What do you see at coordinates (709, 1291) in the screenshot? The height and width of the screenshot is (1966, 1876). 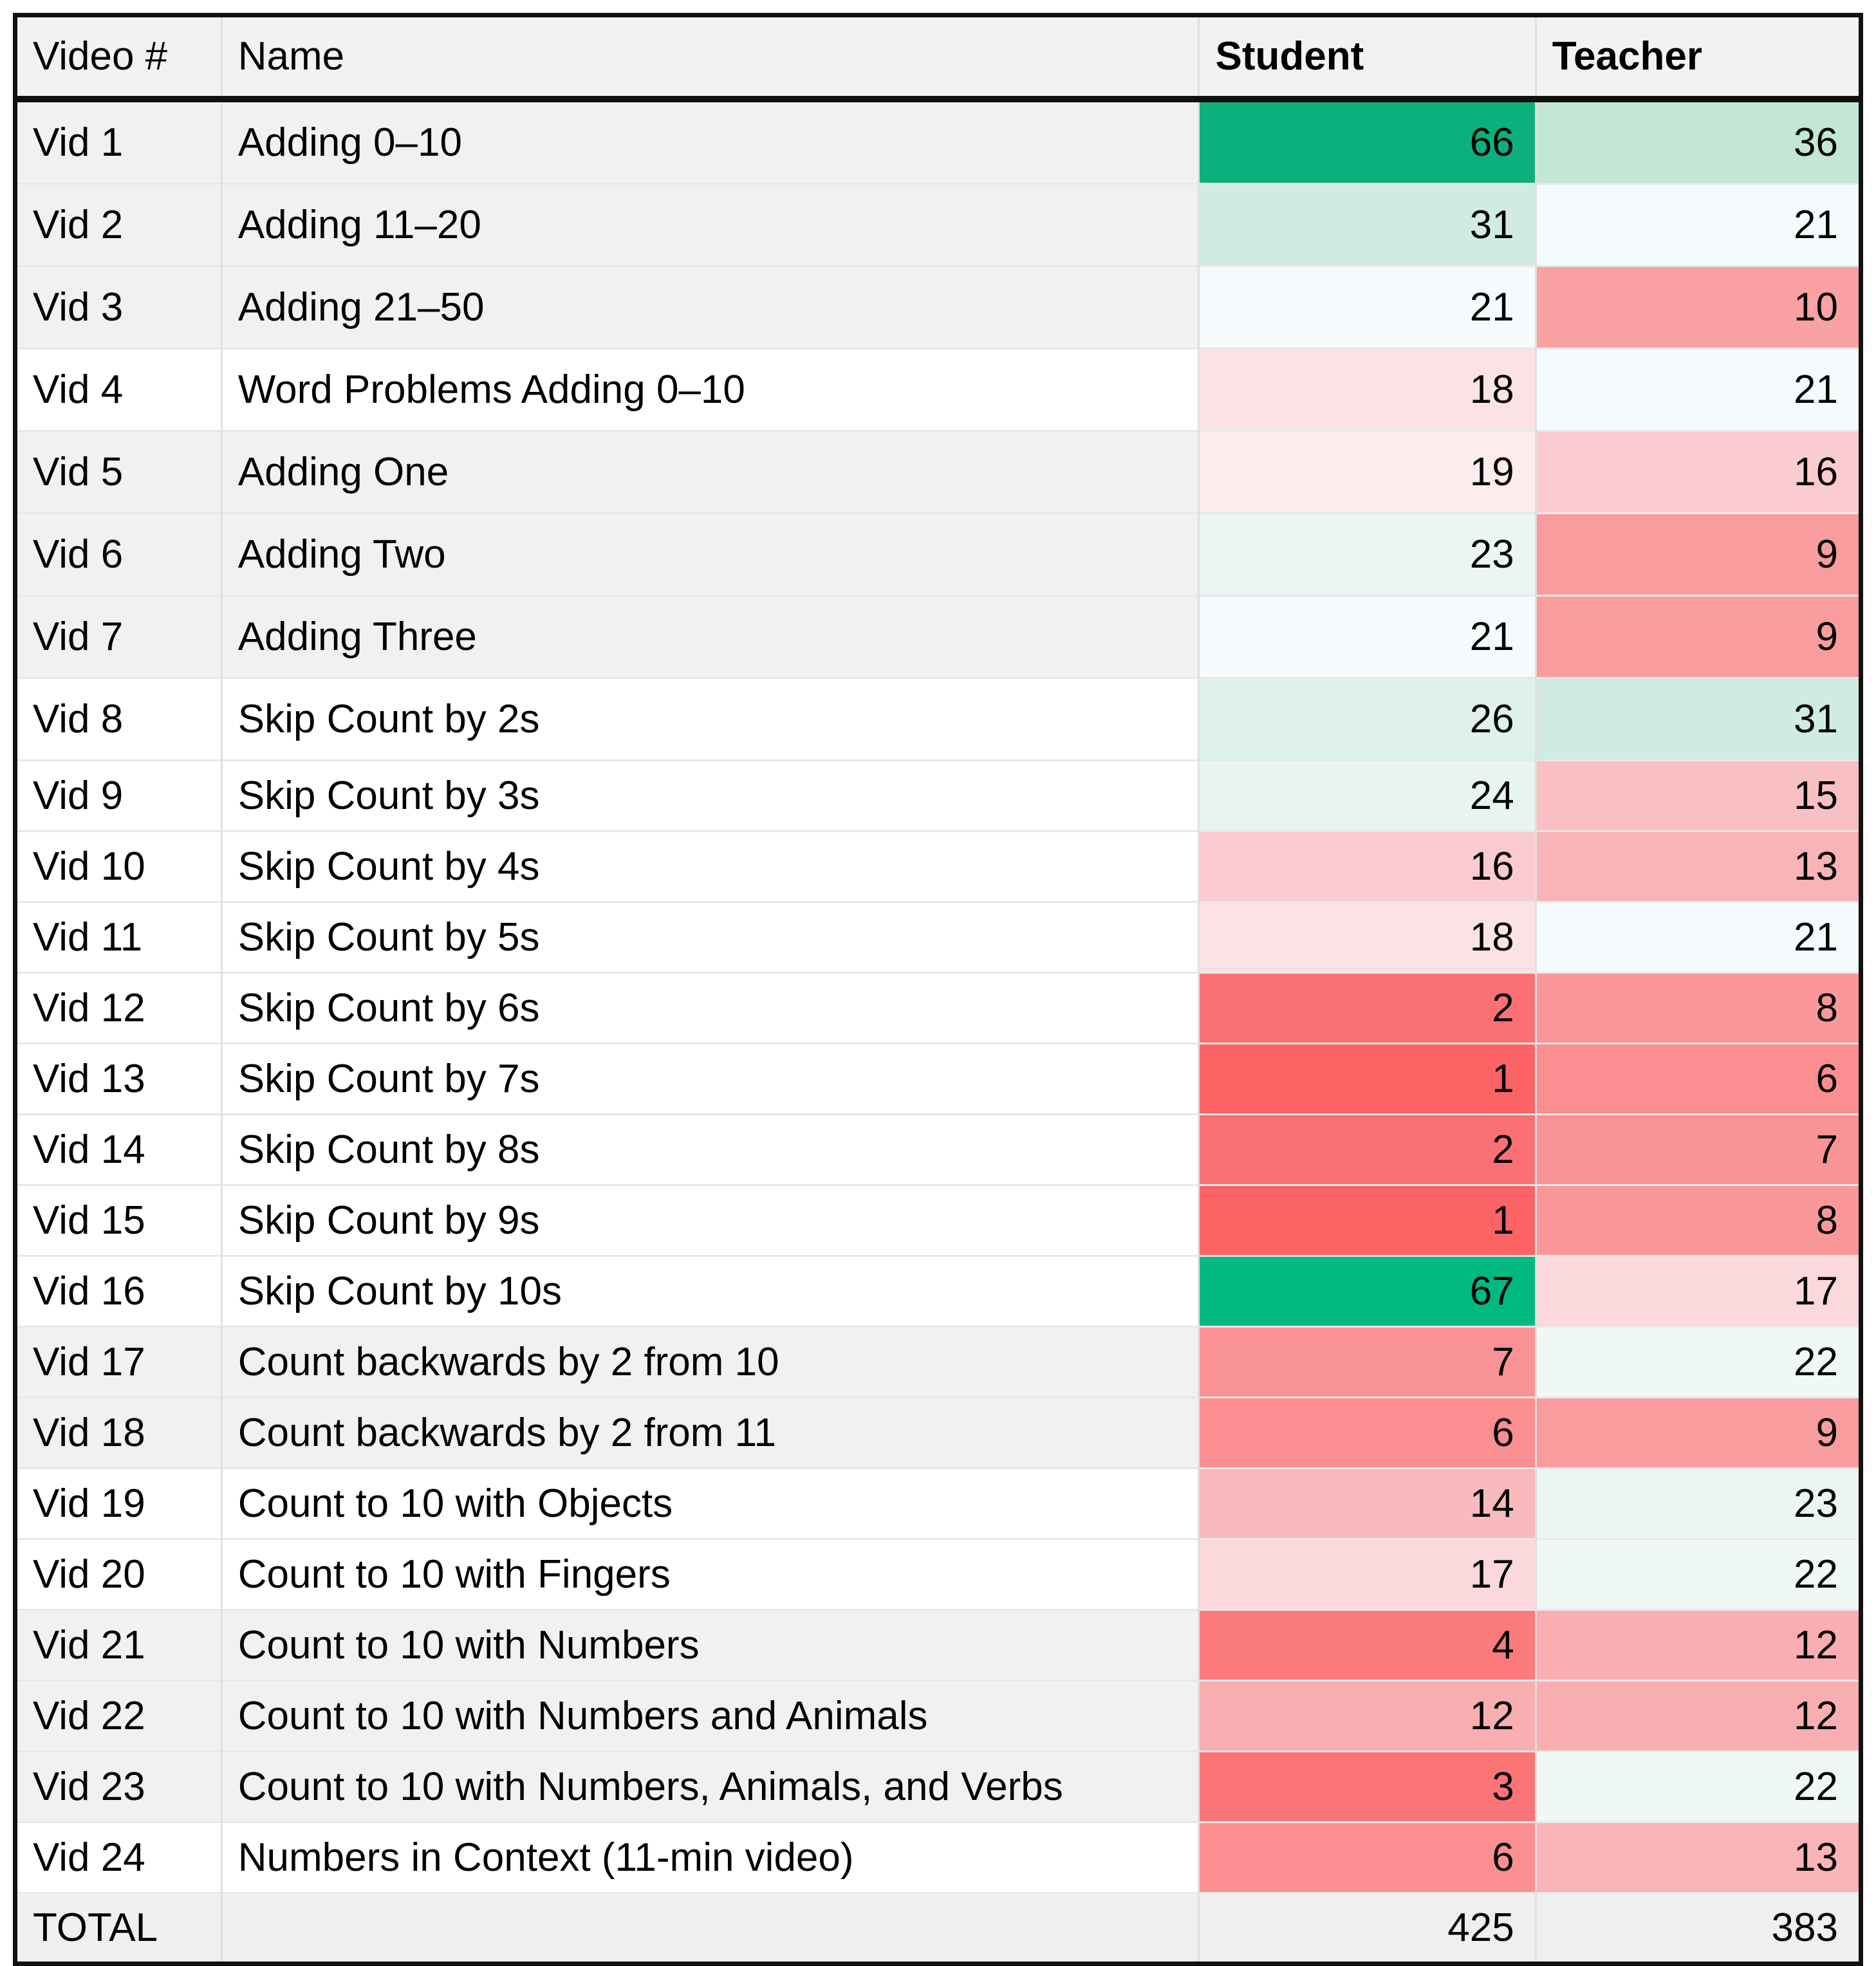 I see `name-cell: Skip Count by 10s` at bounding box center [709, 1291].